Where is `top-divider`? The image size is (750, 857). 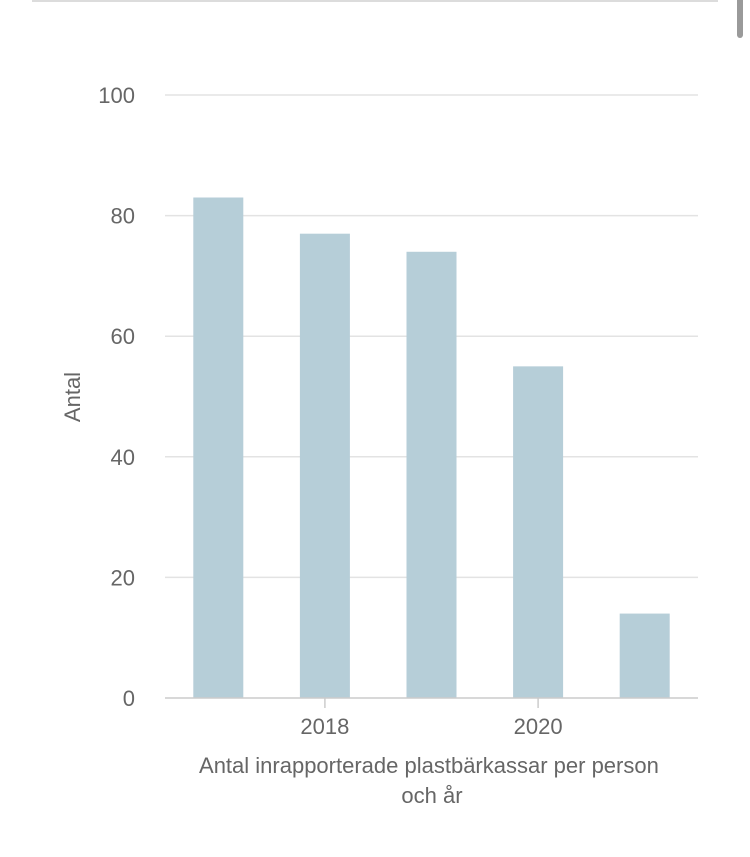 top-divider is located at coordinates (375, 1).